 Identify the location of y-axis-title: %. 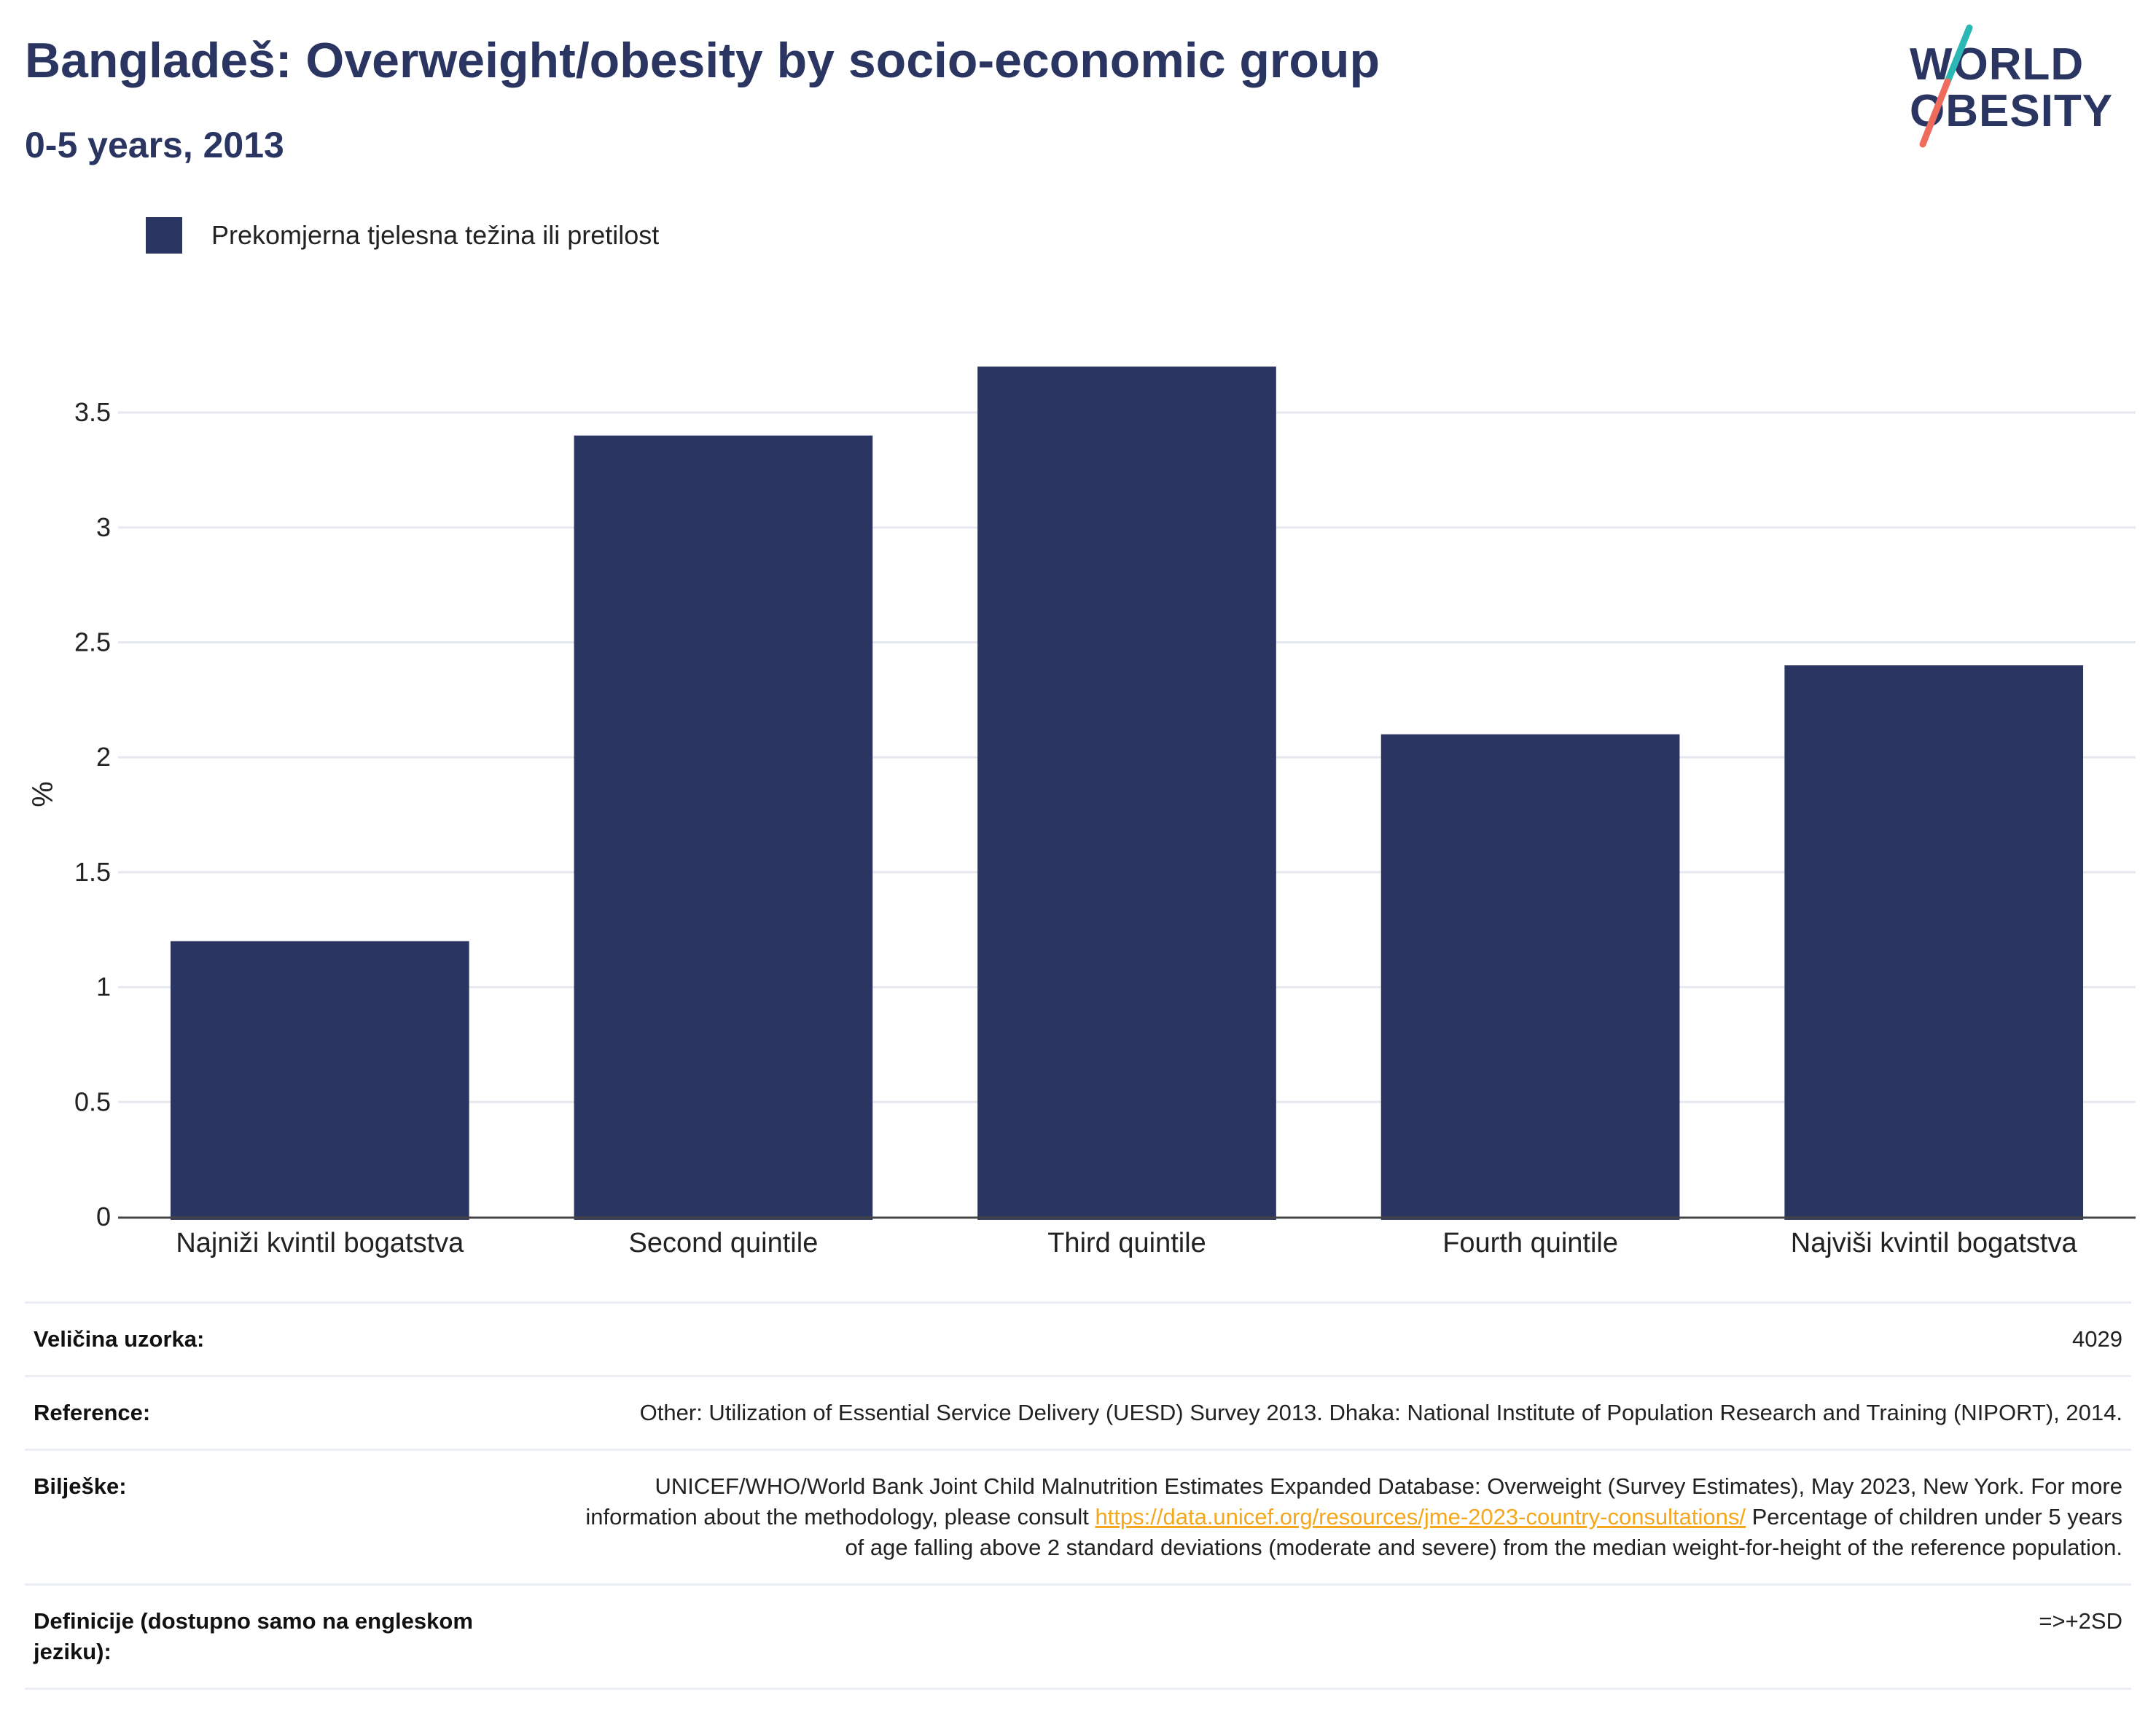
(43, 794).